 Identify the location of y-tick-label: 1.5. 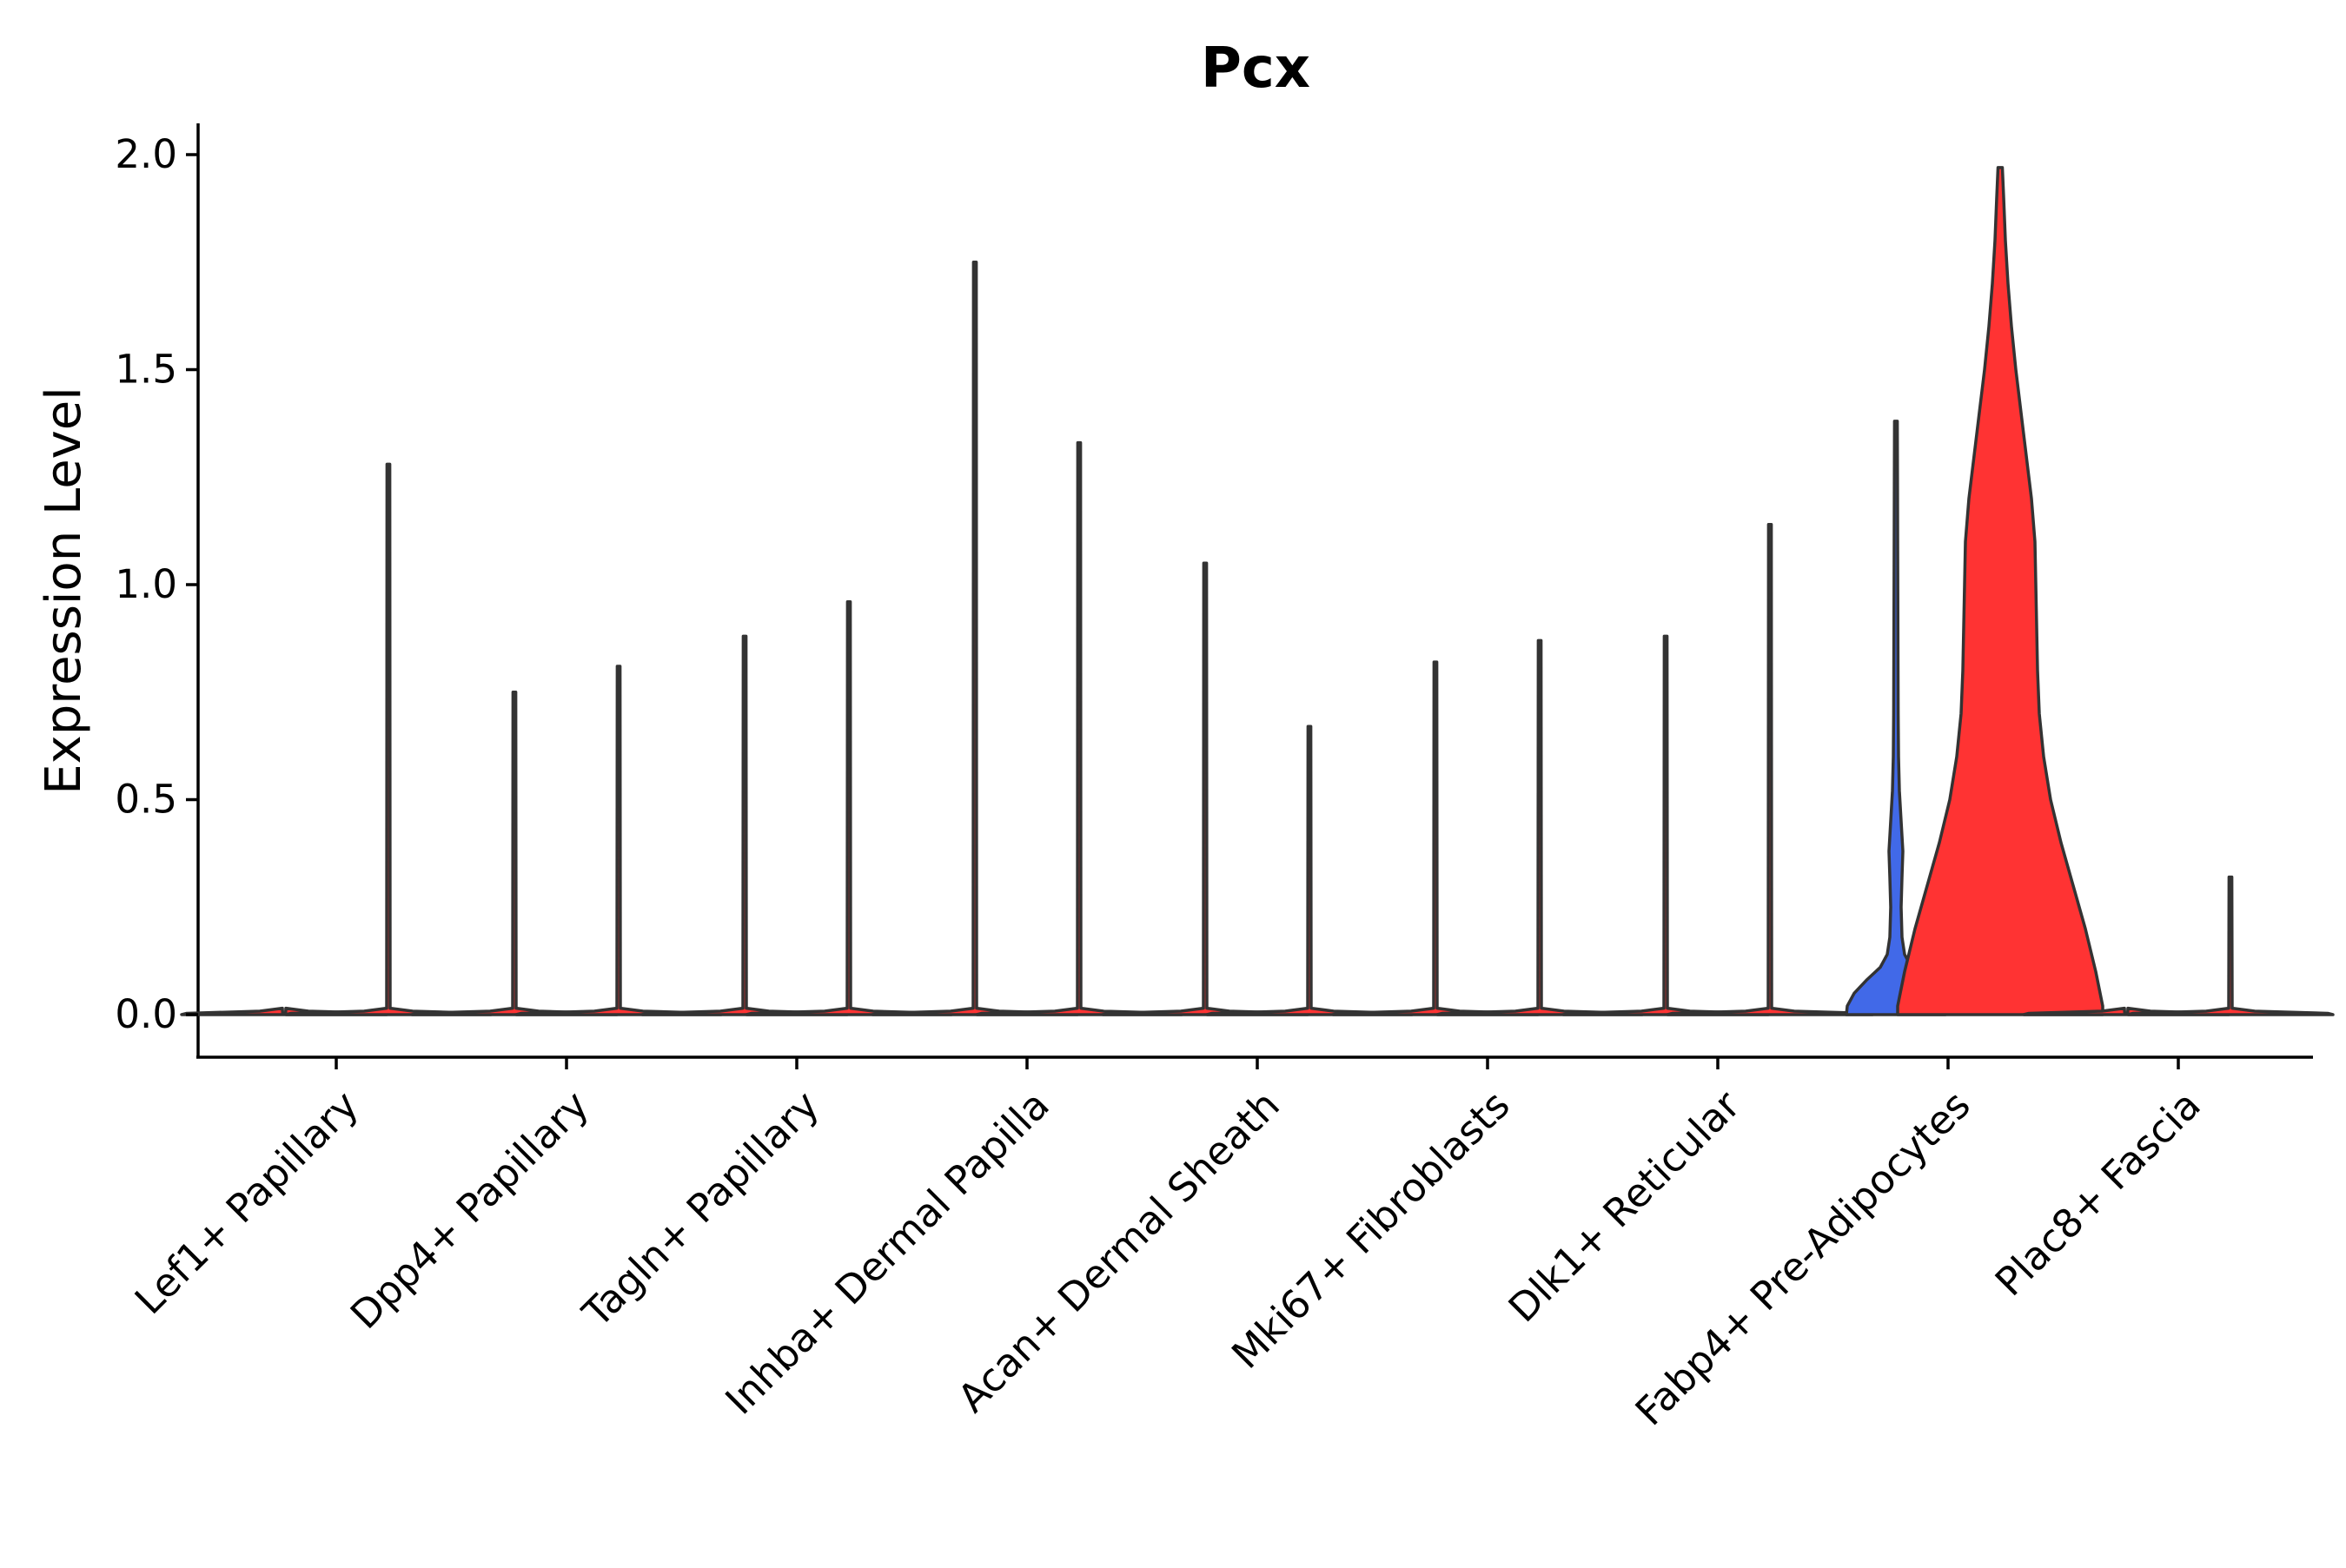
(146, 370).